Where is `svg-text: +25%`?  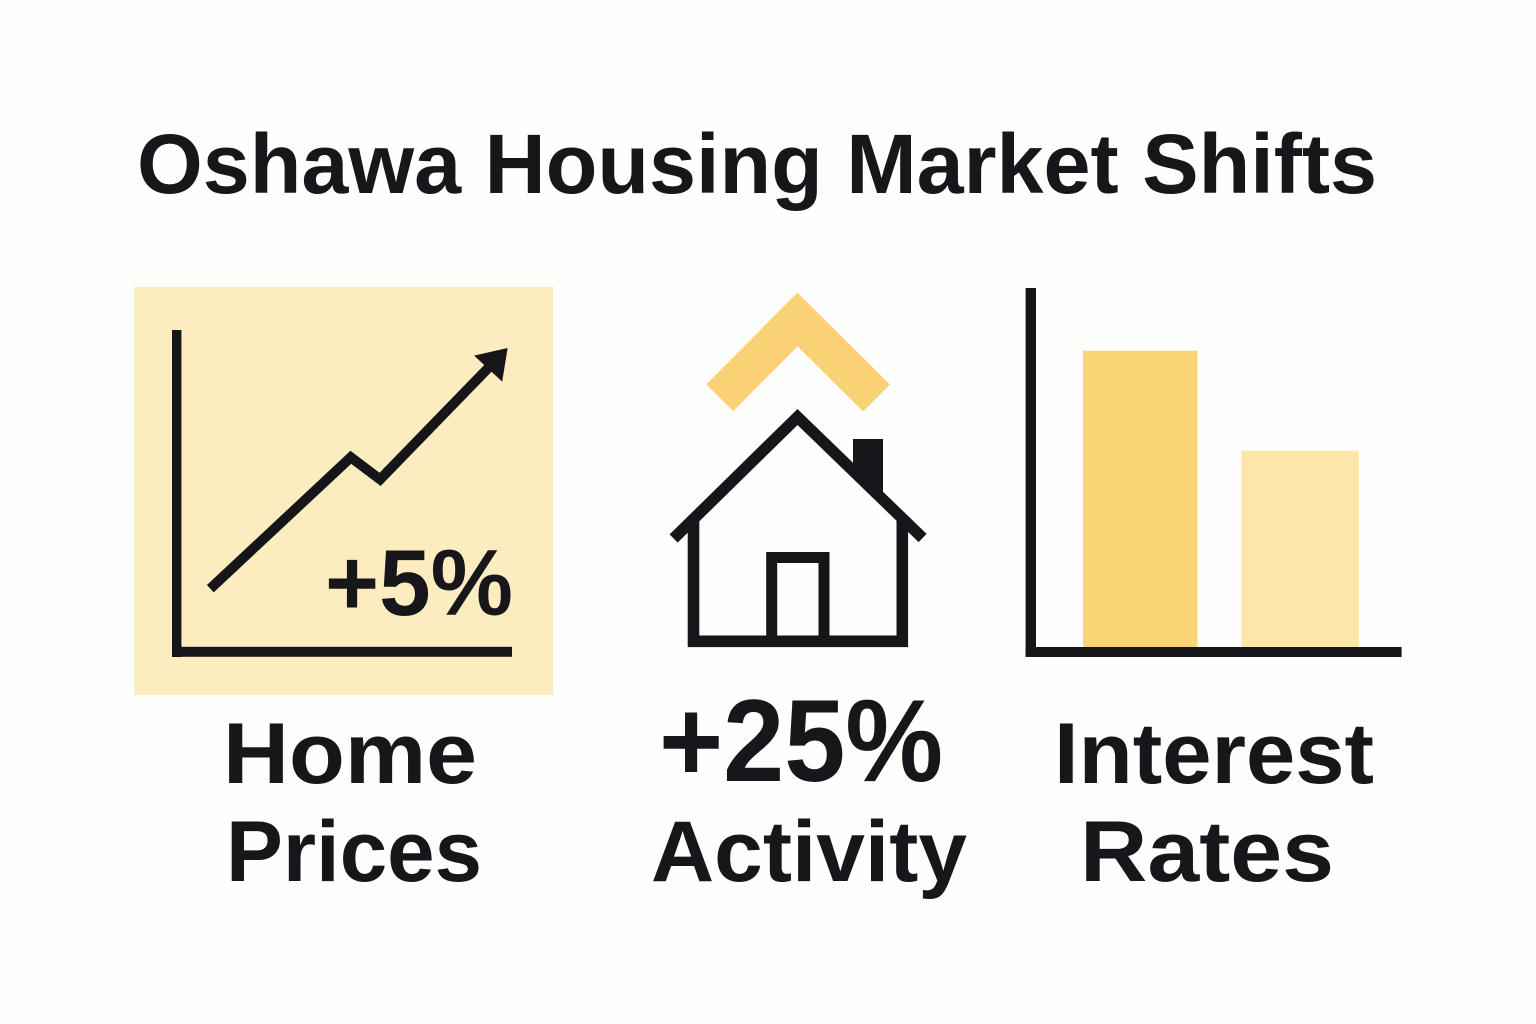
svg-text: +25% is located at coordinates (801, 740).